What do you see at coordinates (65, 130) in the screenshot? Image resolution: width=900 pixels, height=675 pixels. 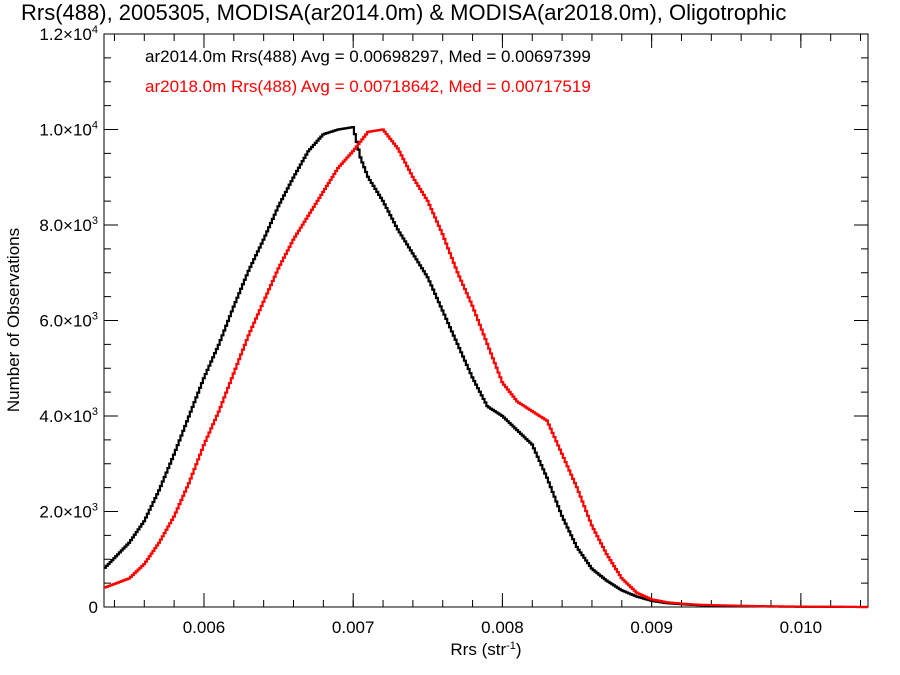 I see `y-tick-mantissa: 1.0×10` at bounding box center [65, 130].